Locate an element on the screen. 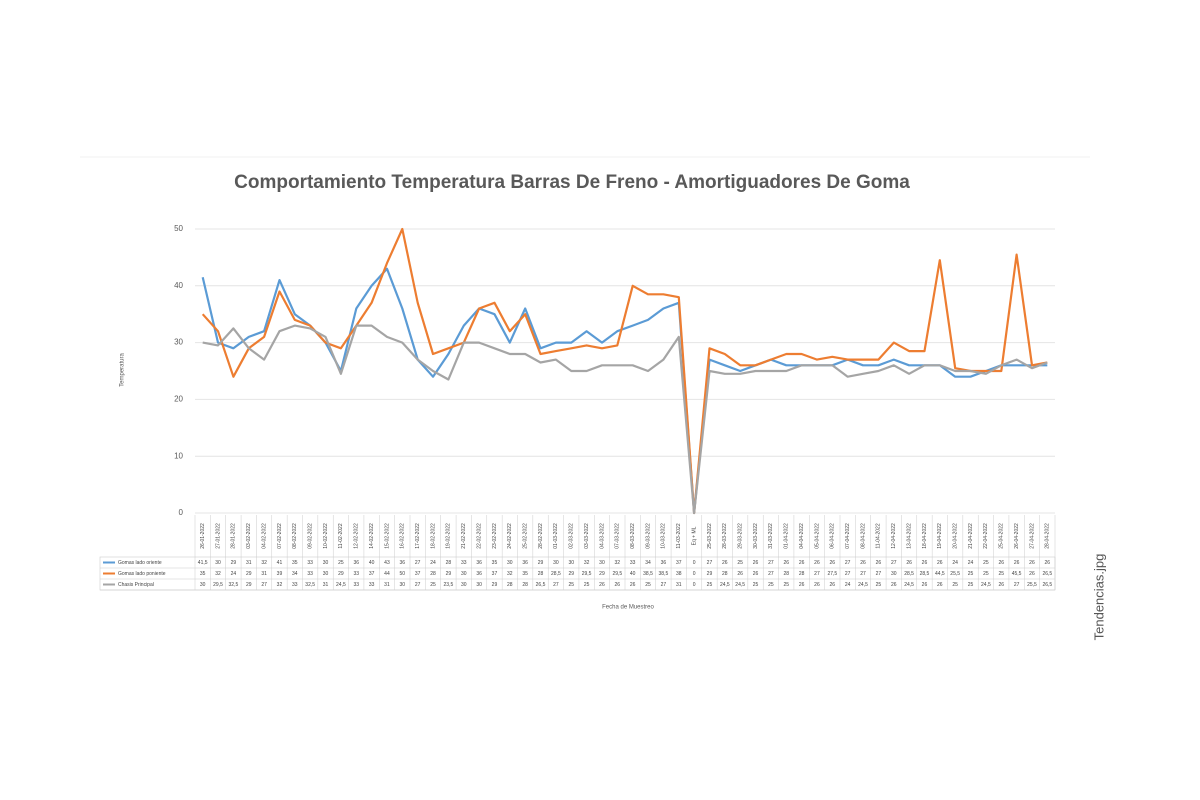  x-tick-label: 03-02-2022 is located at coordinates (249, 536).